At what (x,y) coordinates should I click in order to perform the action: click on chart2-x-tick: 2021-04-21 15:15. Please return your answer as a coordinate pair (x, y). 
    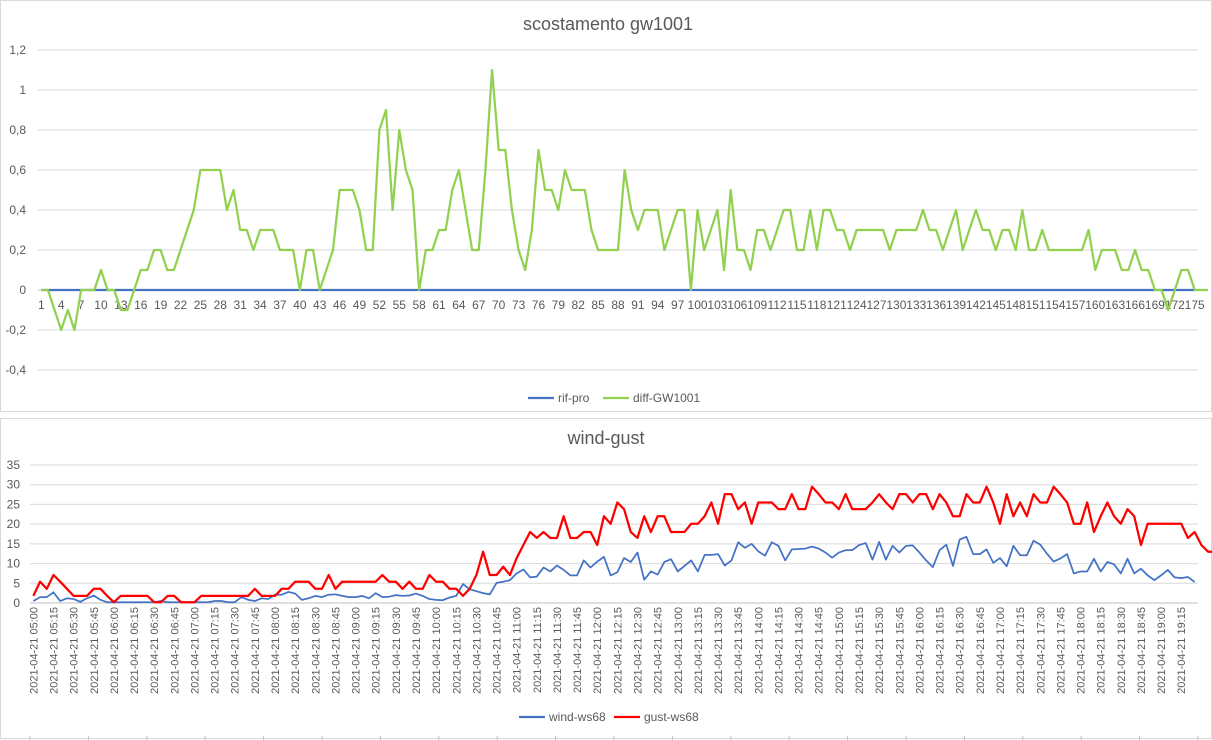
    Looking at the image, I should click on (860, 650).